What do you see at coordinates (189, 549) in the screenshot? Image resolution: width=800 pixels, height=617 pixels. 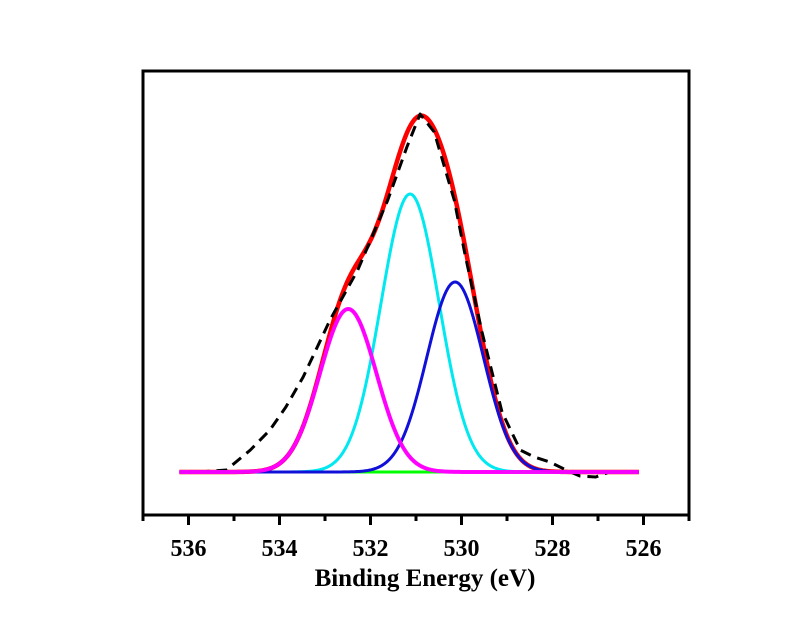 I see `x-tick-label: 536` at bounding box center [189, 549].